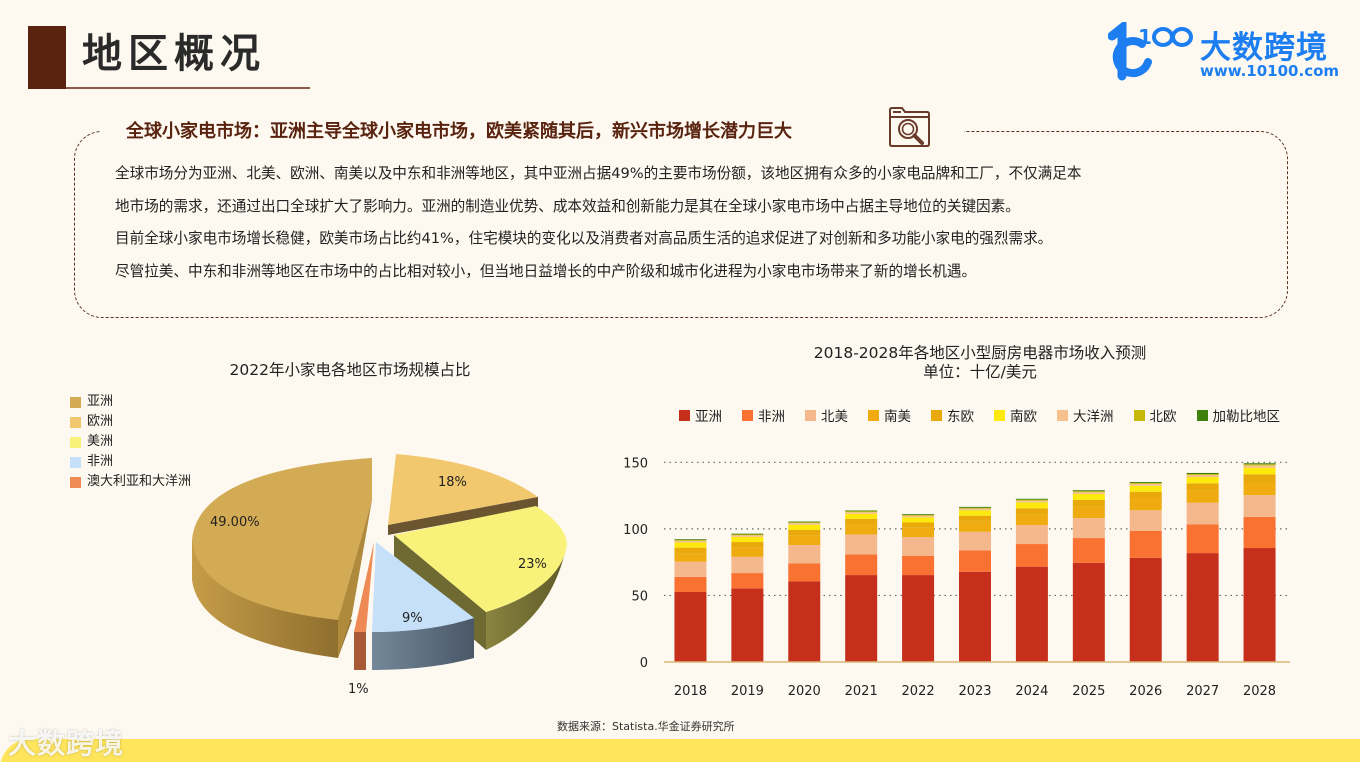 The height and width of the screenshot is (762, 1360). Describe the element at coordinates (1145, 37) in the screenshot. I see `svg-text: 1` at that location.